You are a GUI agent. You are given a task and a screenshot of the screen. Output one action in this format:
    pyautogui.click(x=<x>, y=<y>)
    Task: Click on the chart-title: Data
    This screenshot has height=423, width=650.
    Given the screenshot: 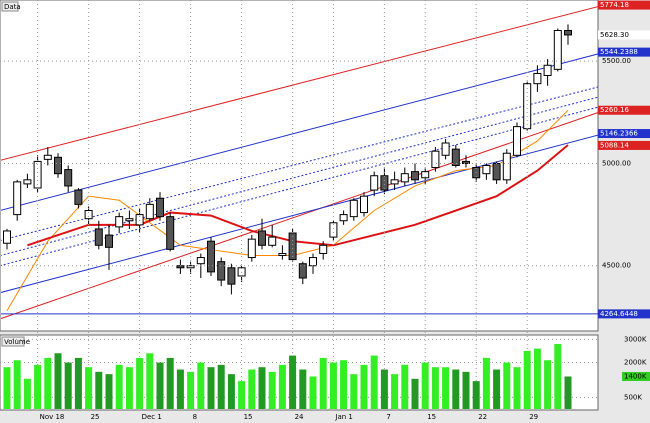 What is the action you would take?
    pyautogui.click(x=12, y=7)
    